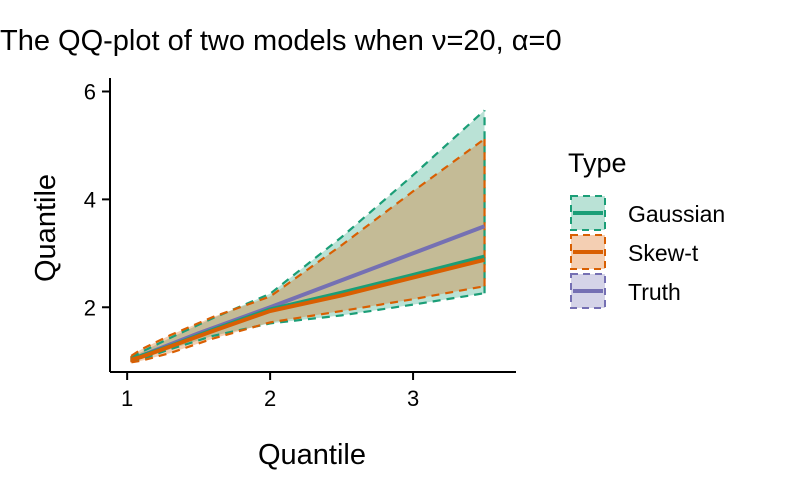  Describe the element at coordinates (270, 398) in the screenshot. I see `x-tick-label: 2` at that location.